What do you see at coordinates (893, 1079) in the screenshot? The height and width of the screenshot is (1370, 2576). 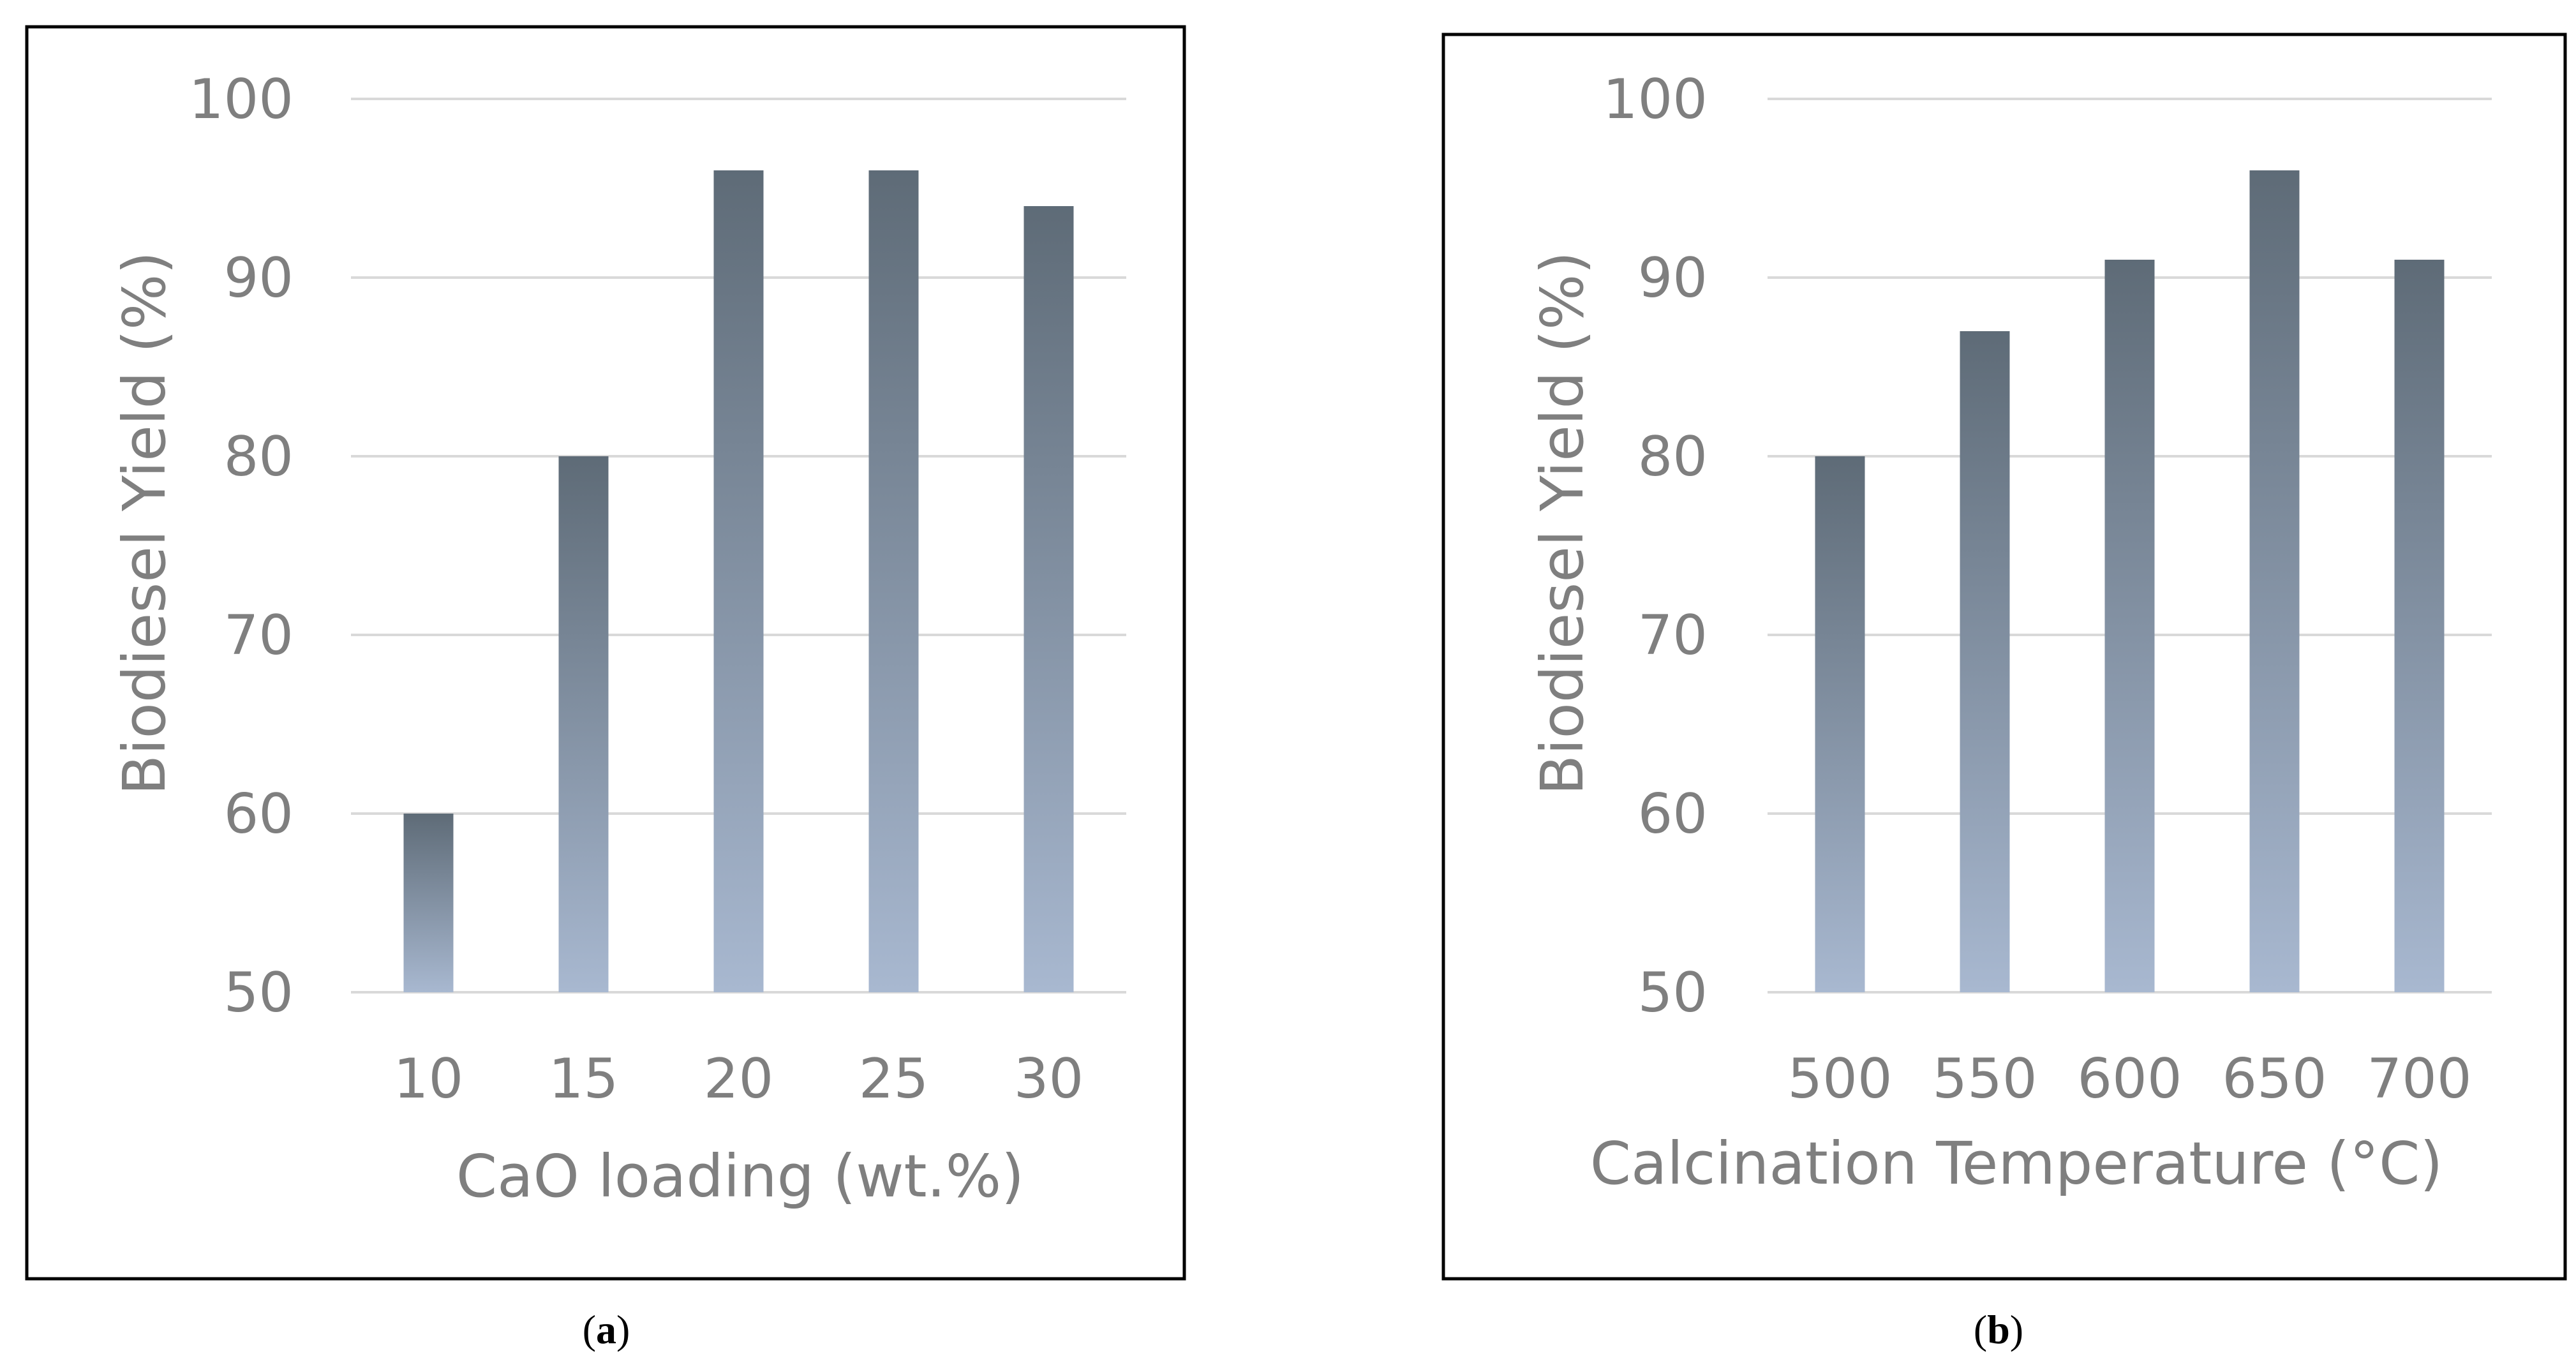 I see `chart-a-x-tick-label: 25` at bounding box center [893, 1079].